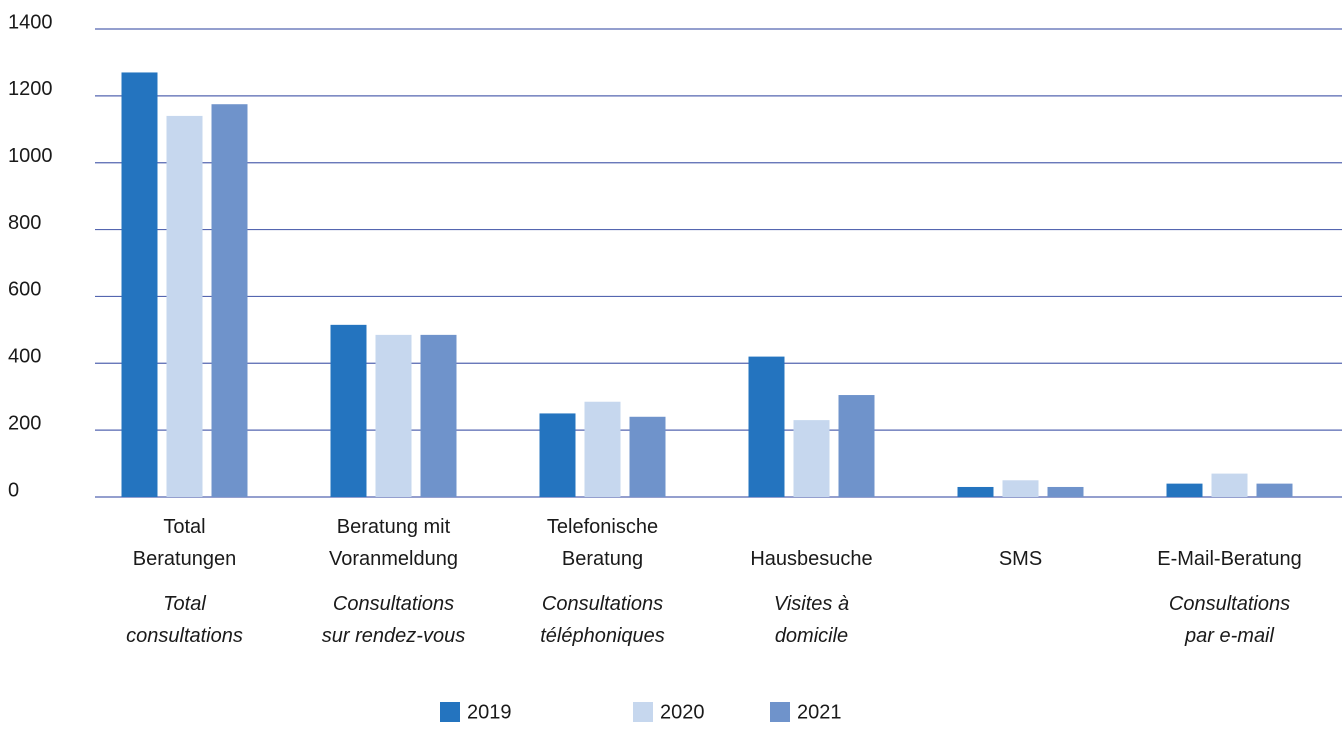  What do you see at coordinates (30, 22) in the screenshot?
I see `y-tick-label: 1400` at bounding box center [30, 22].